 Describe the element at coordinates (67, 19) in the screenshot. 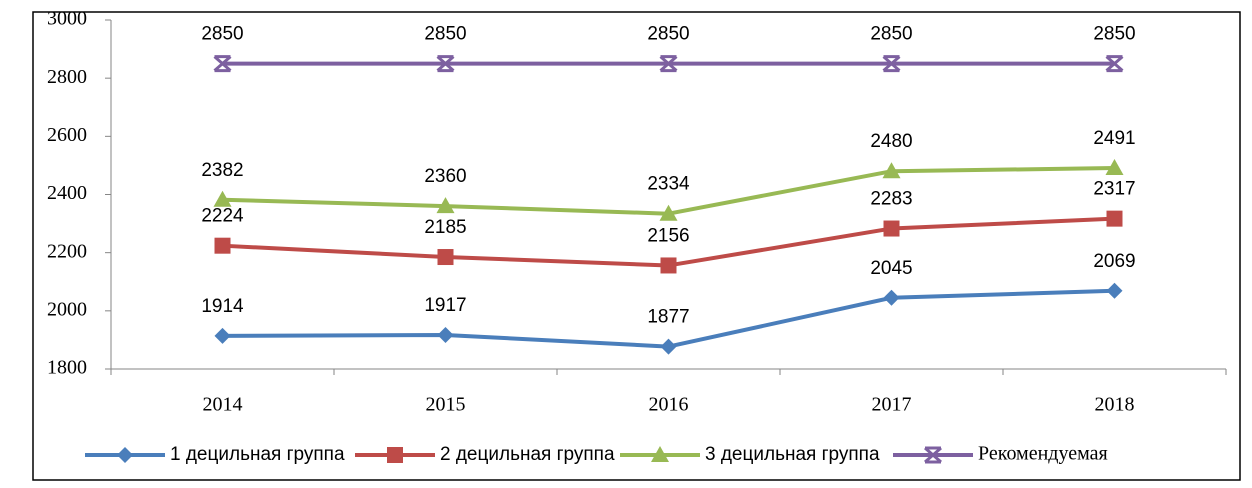

I see `y-tick-label: 3000` at that location.